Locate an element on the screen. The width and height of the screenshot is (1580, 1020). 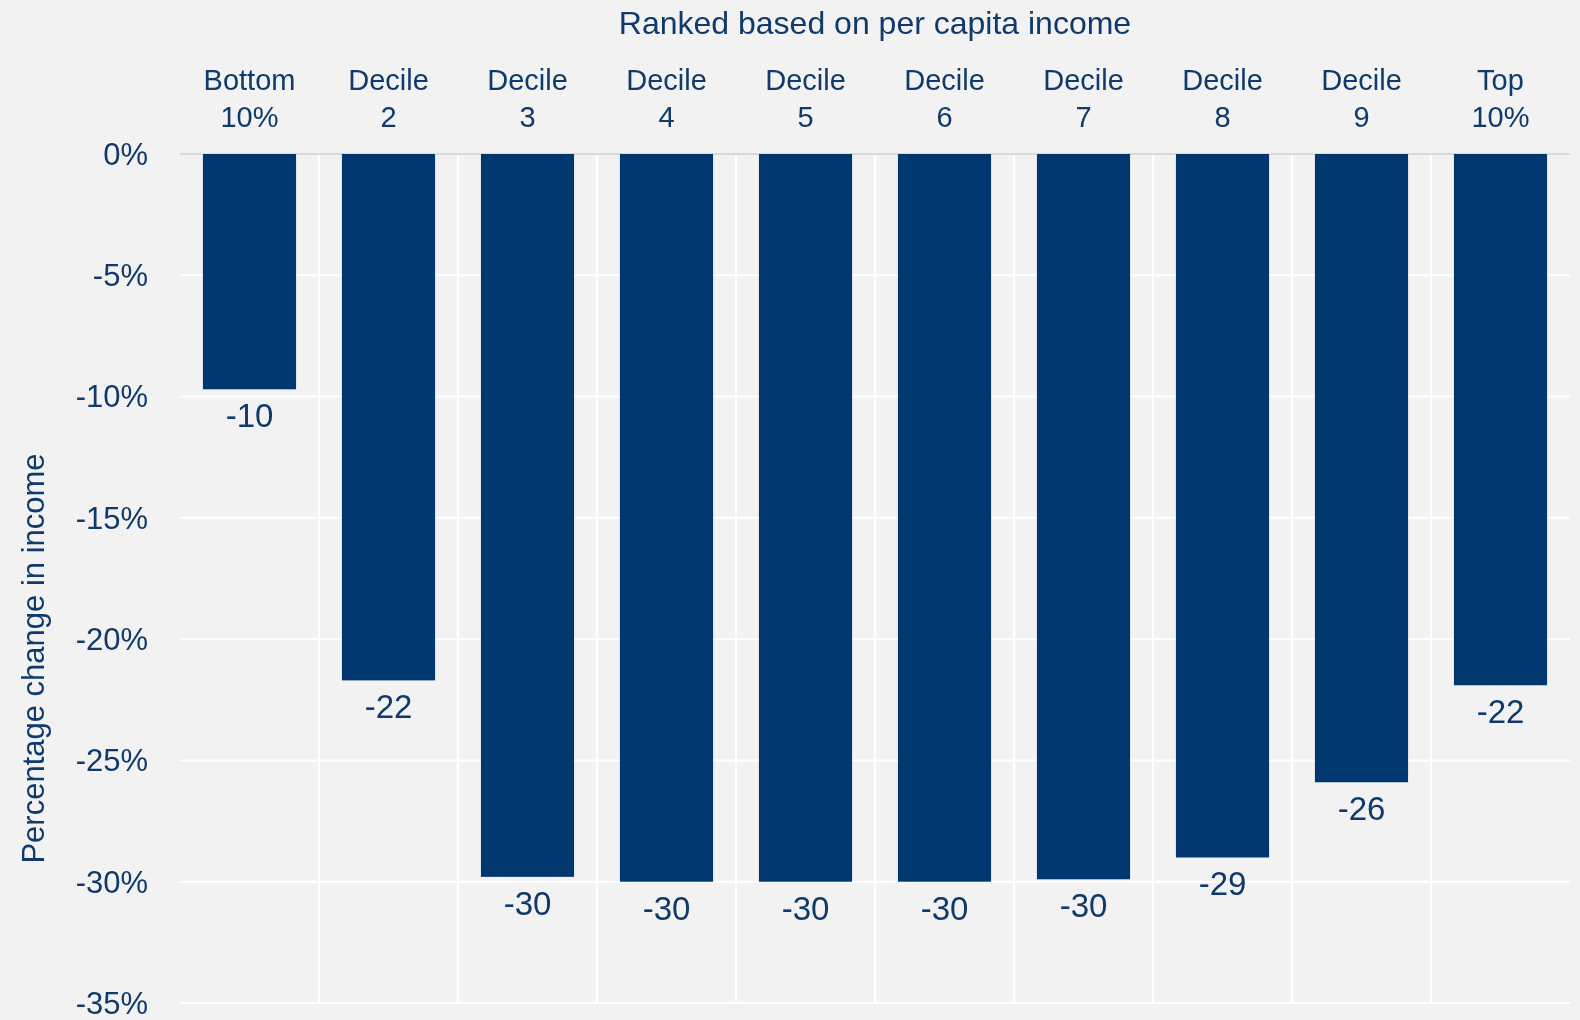
x-tick-label: Decile 8 is located at coordinates (1222, 98).